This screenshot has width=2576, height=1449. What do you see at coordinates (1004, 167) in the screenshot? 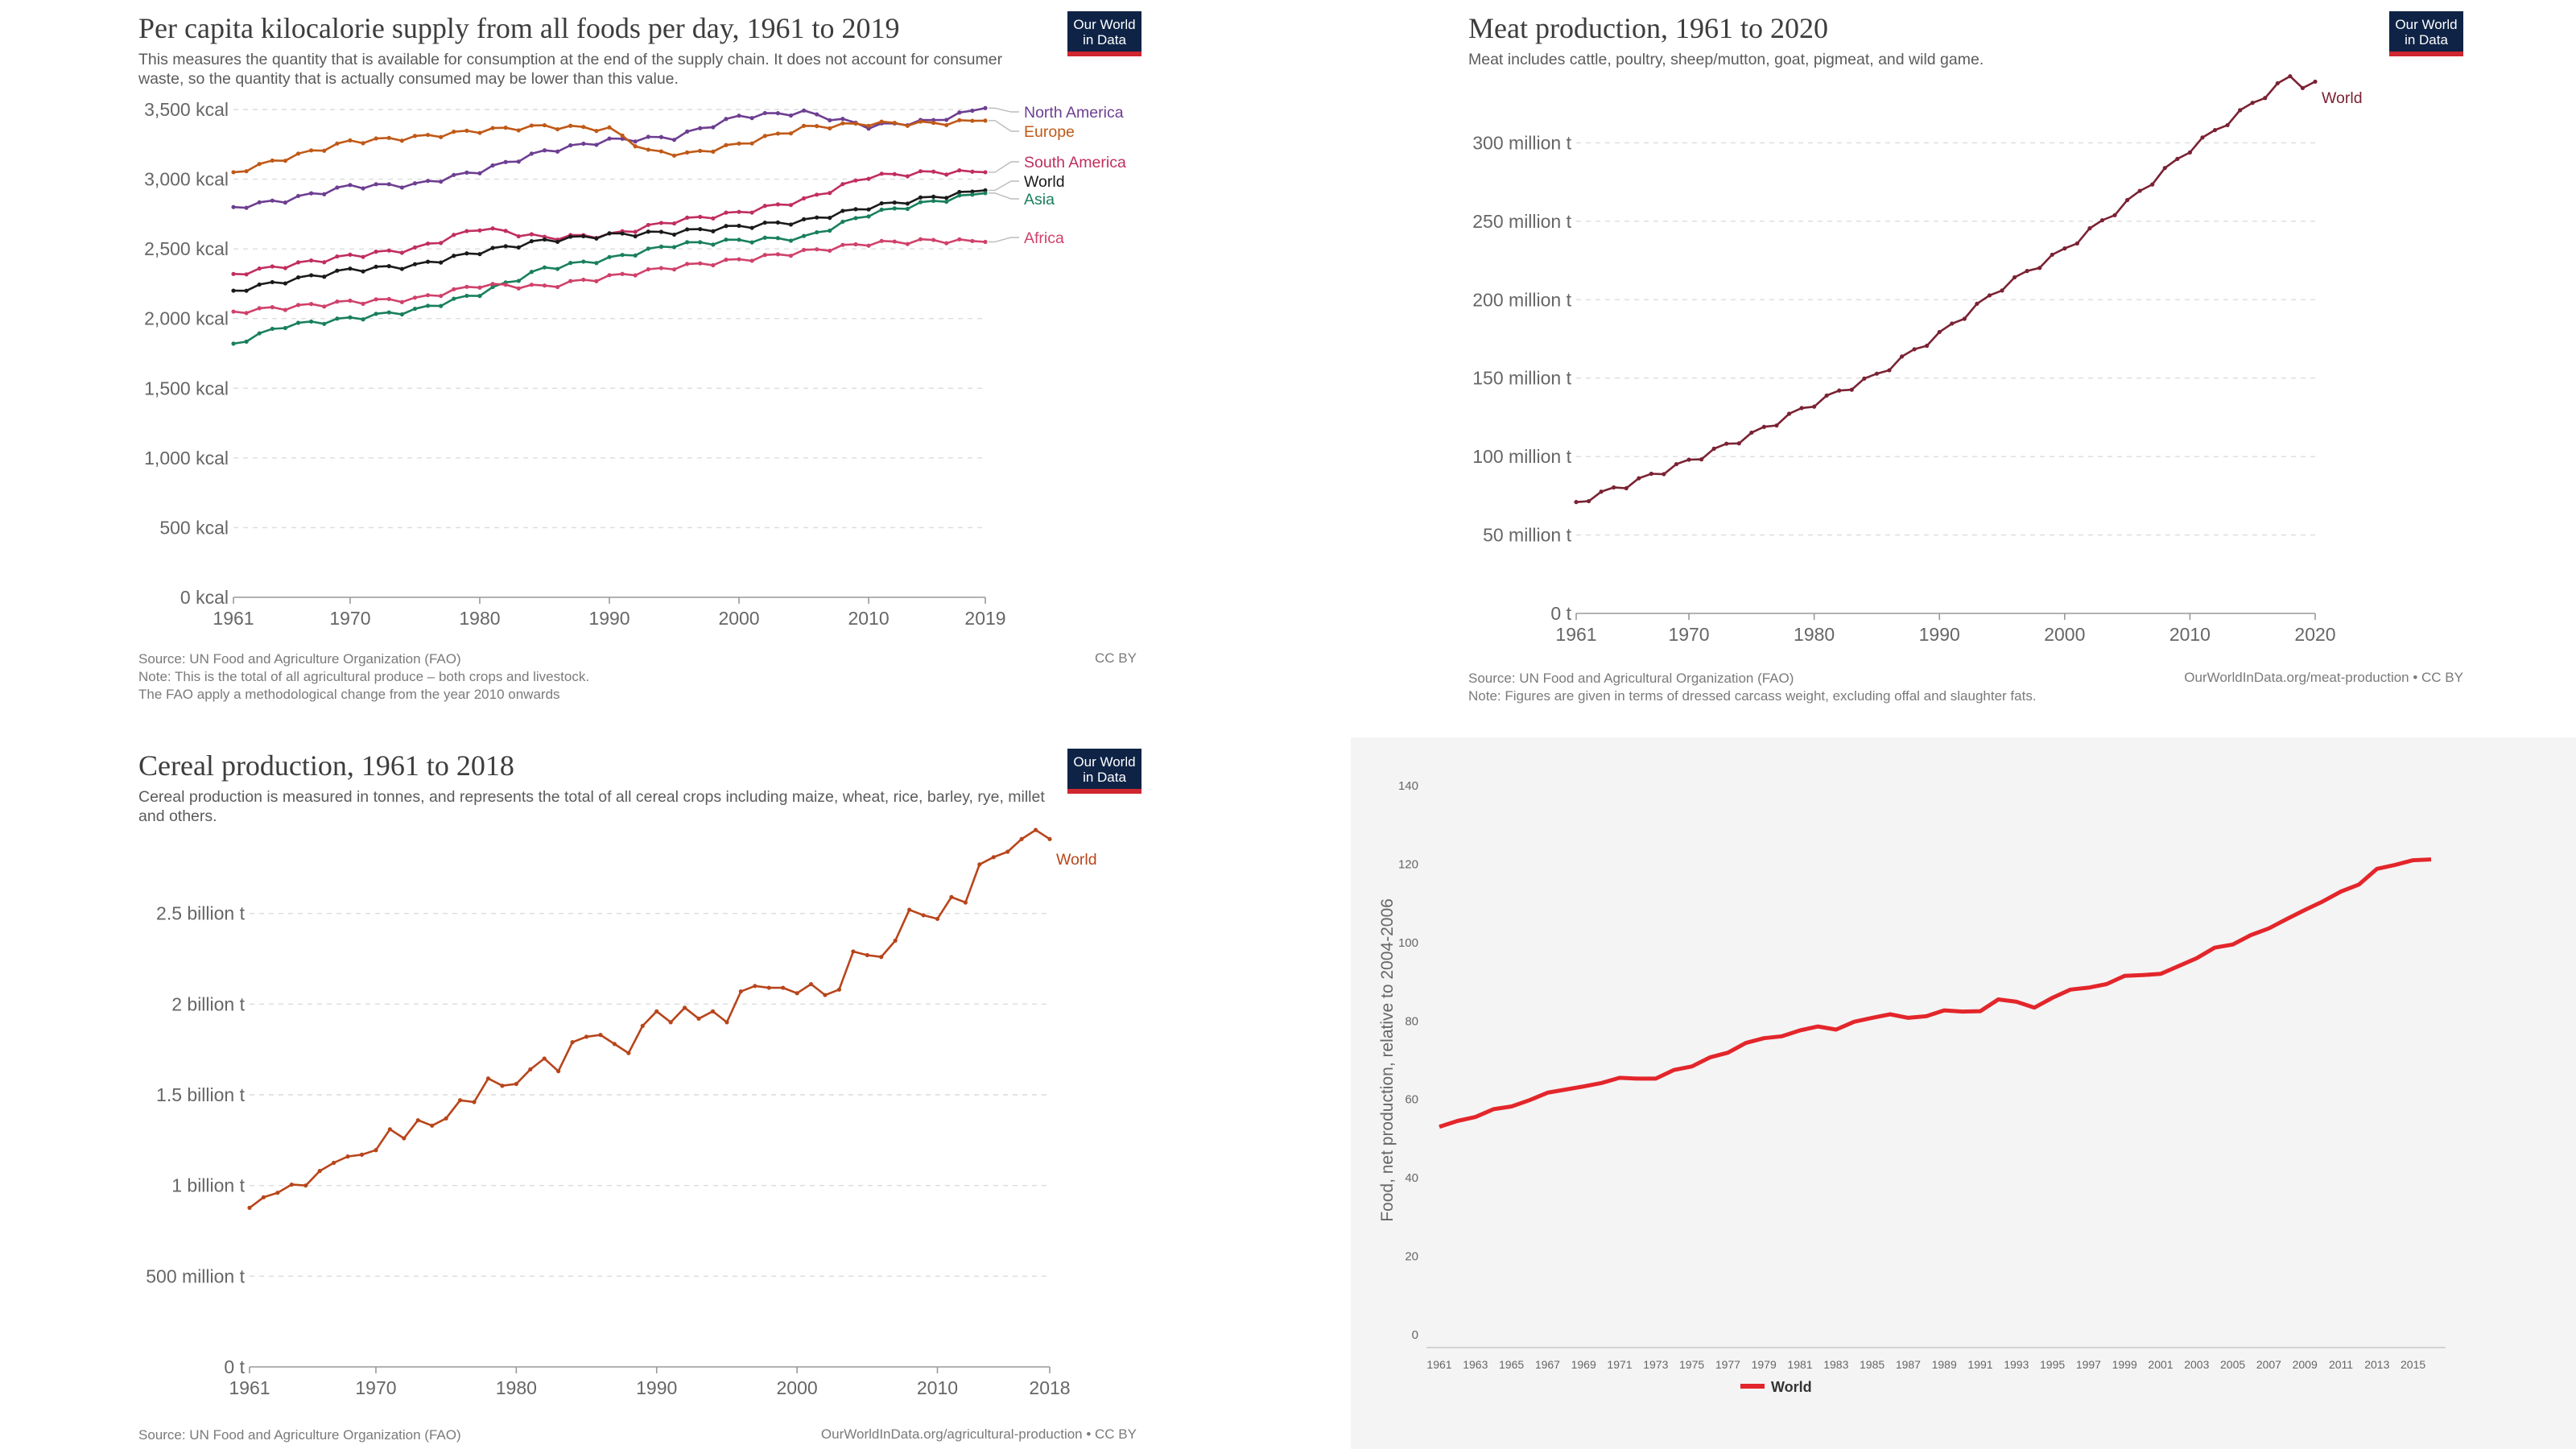
I see `legend-connector` at bounding box center [1004, 167].